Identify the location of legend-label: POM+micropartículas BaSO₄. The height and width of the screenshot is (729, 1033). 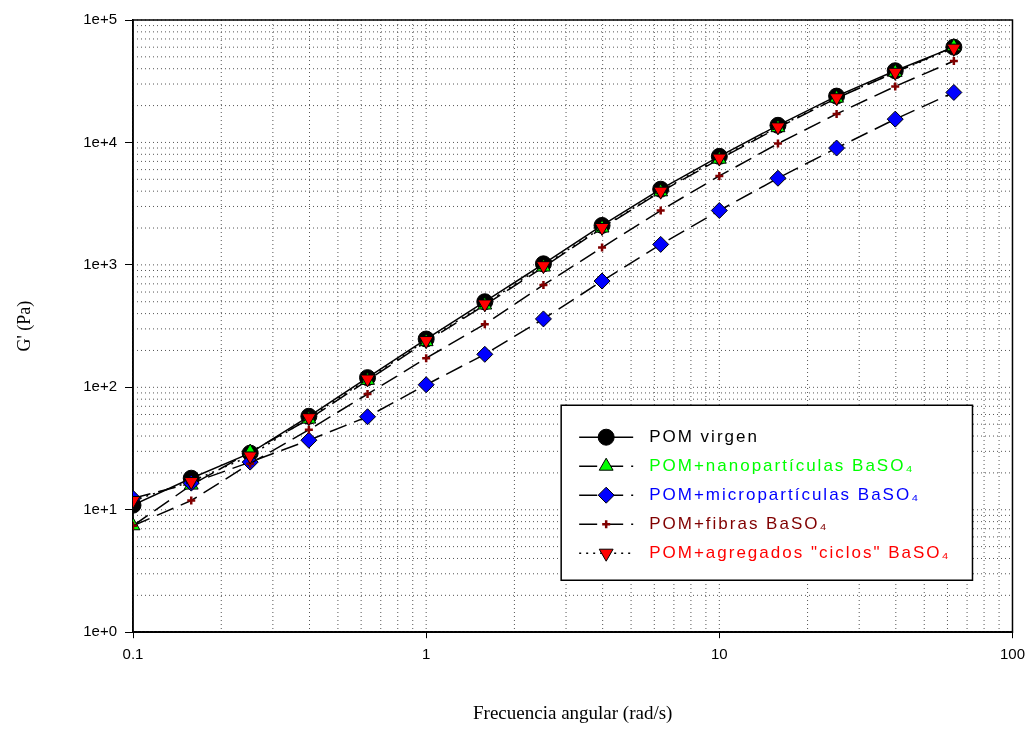
(785, 494).